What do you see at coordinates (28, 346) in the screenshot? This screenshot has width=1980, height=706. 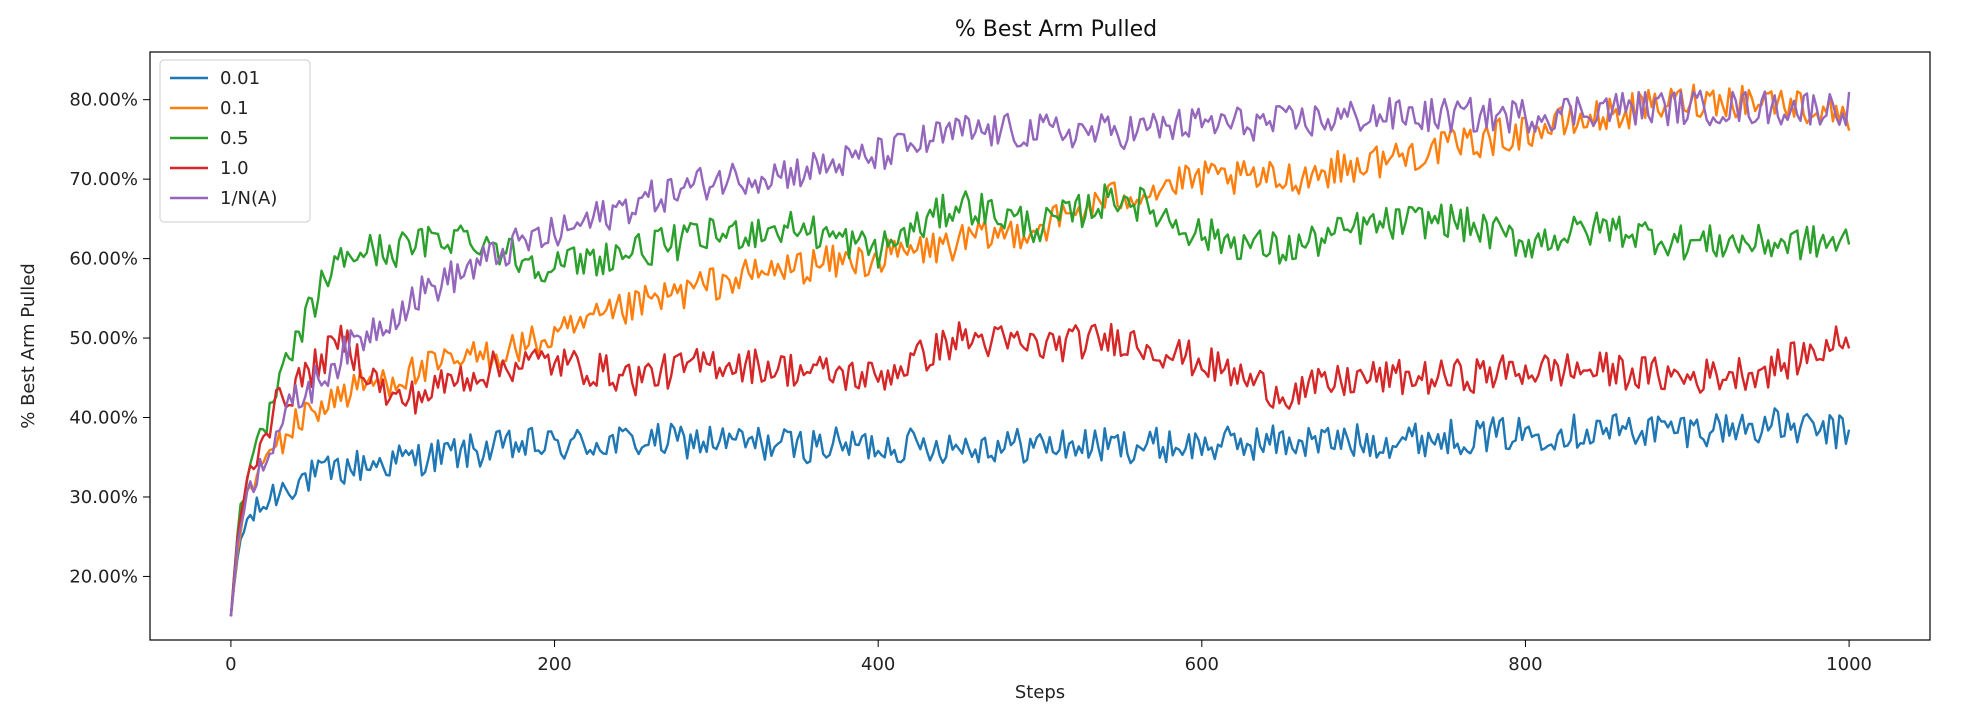 I see `y-axis-label: % Best Arm Pulled` at bounding box center [28, 346].